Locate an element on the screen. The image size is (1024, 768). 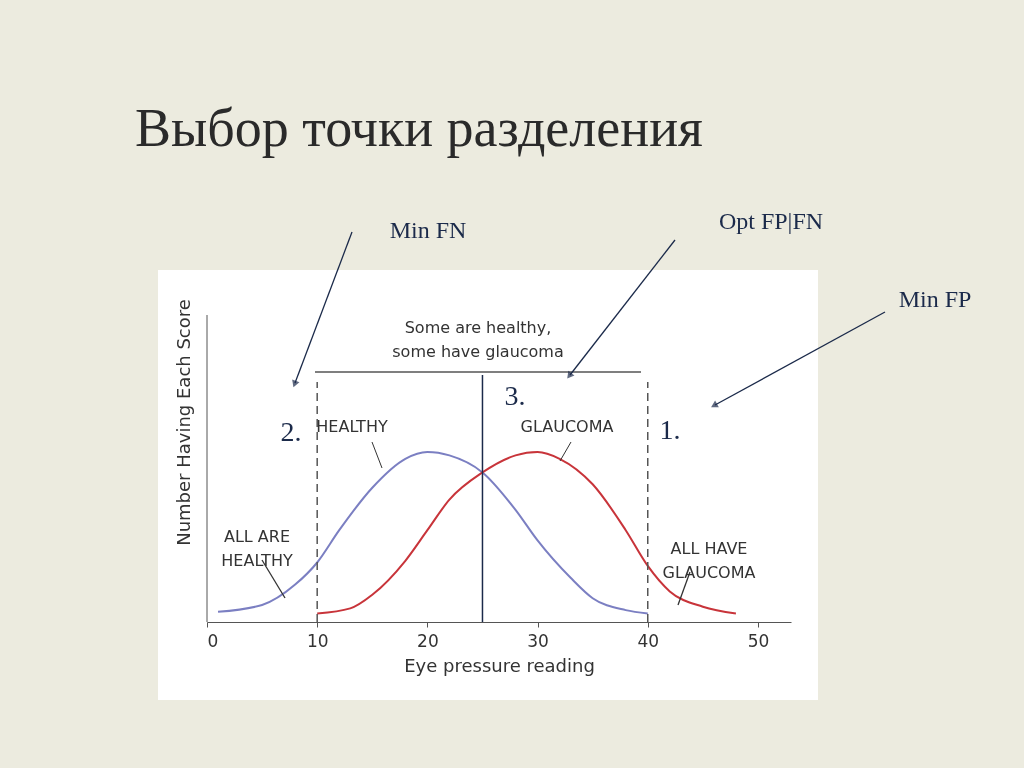
text: Some are healthy, some have glaucoma is located at coordinates (478, 339).